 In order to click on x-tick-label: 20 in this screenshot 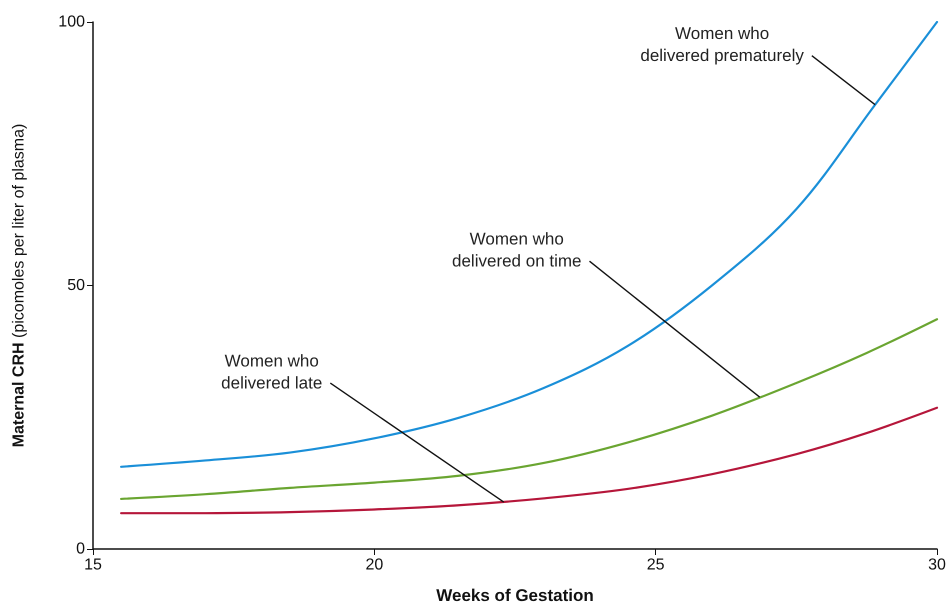, I will do `click(374, 565)`.